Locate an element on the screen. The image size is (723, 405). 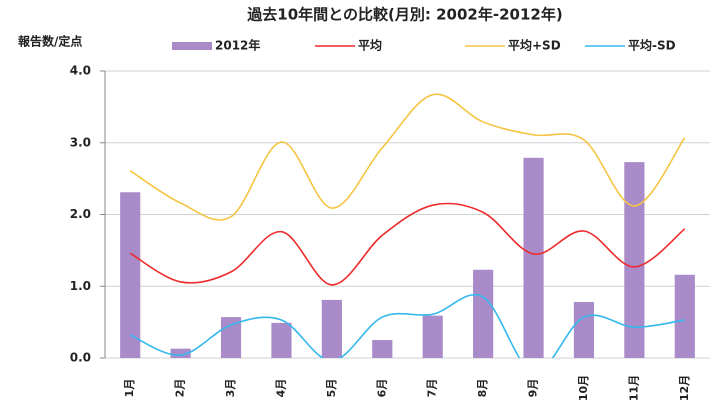
x-tick-label: 9月 is located at coordinates (533, 388).